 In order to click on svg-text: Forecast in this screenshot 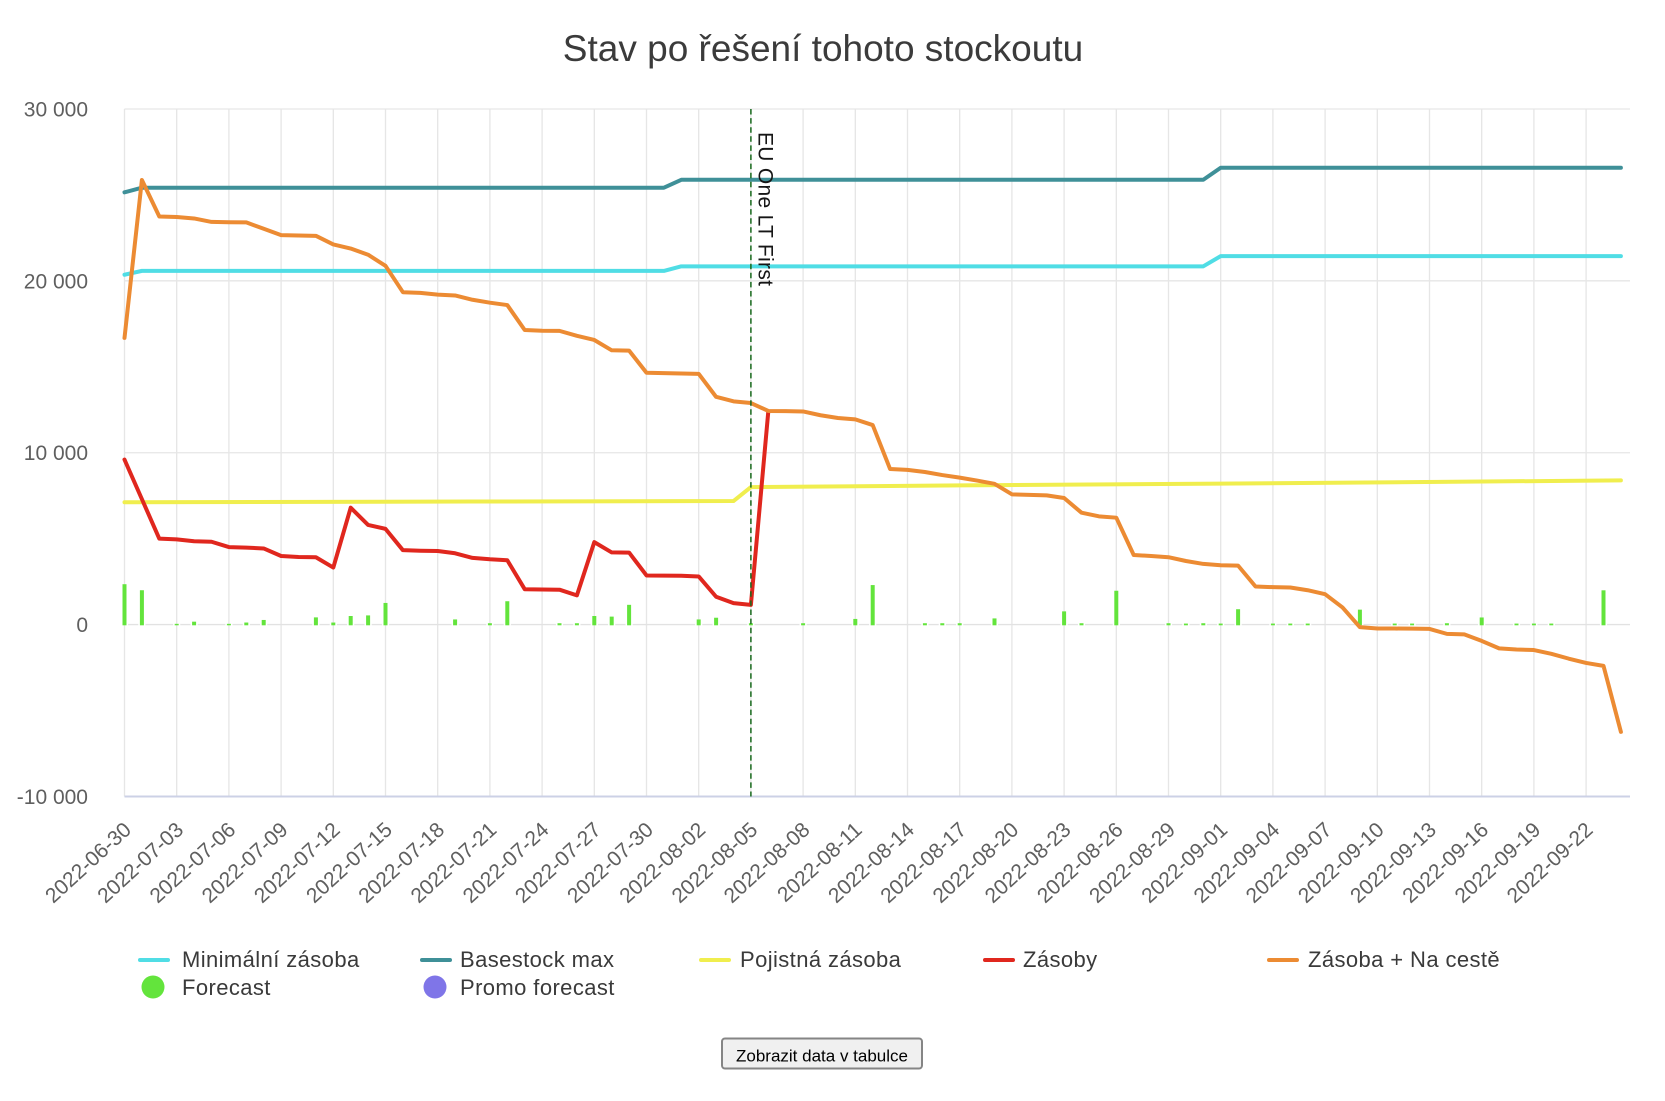, I will do `click(226, 987)`.